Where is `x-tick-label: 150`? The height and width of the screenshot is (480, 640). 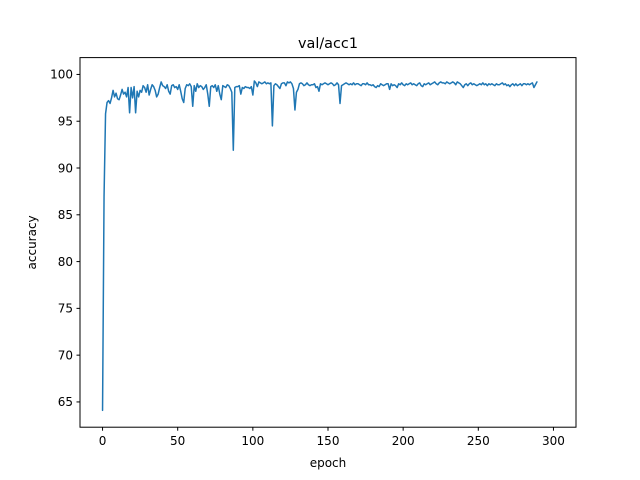 x-tick-label: 150 is located at coordinates (328, 441).